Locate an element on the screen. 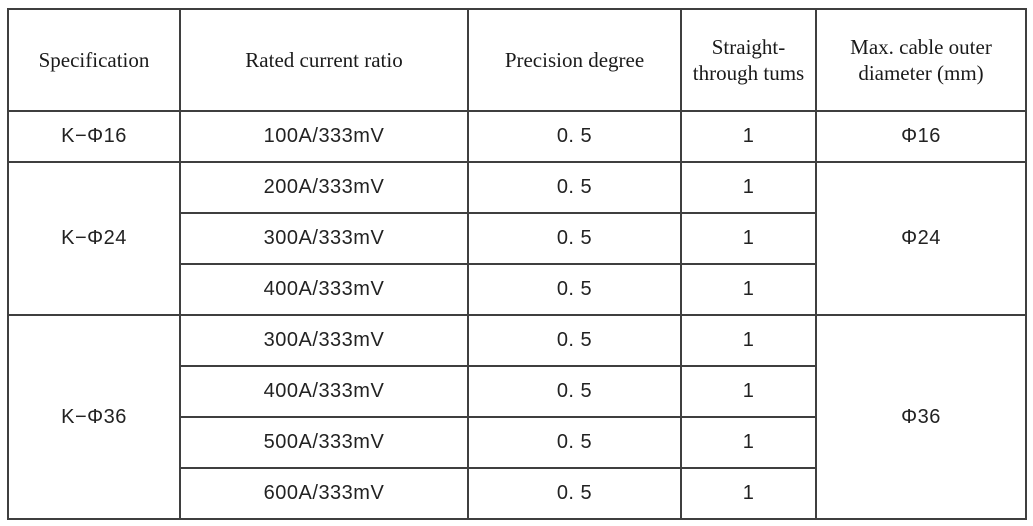  specification-cell: K−Φ24 is located at coordinates (94, 238).